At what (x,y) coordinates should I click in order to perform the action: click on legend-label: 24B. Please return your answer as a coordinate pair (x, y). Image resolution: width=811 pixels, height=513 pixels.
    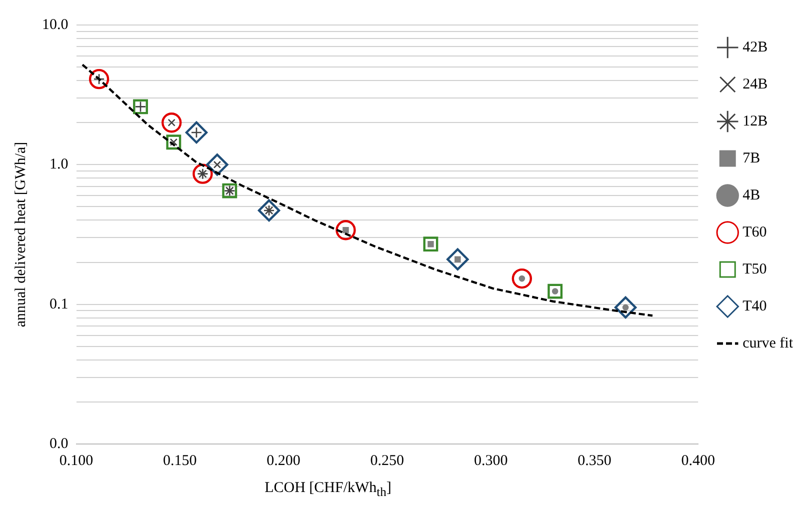
    Looking at the image, I should click on (755, 84).